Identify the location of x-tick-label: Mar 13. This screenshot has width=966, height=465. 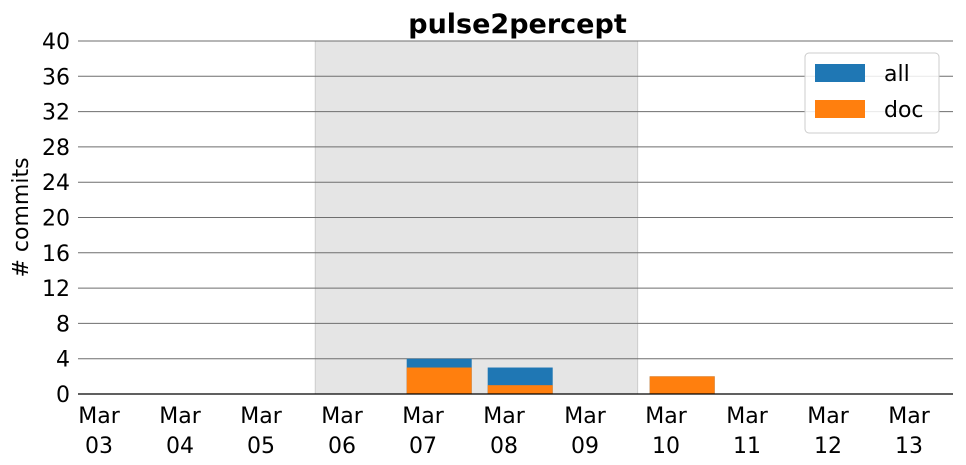
(909, 431).